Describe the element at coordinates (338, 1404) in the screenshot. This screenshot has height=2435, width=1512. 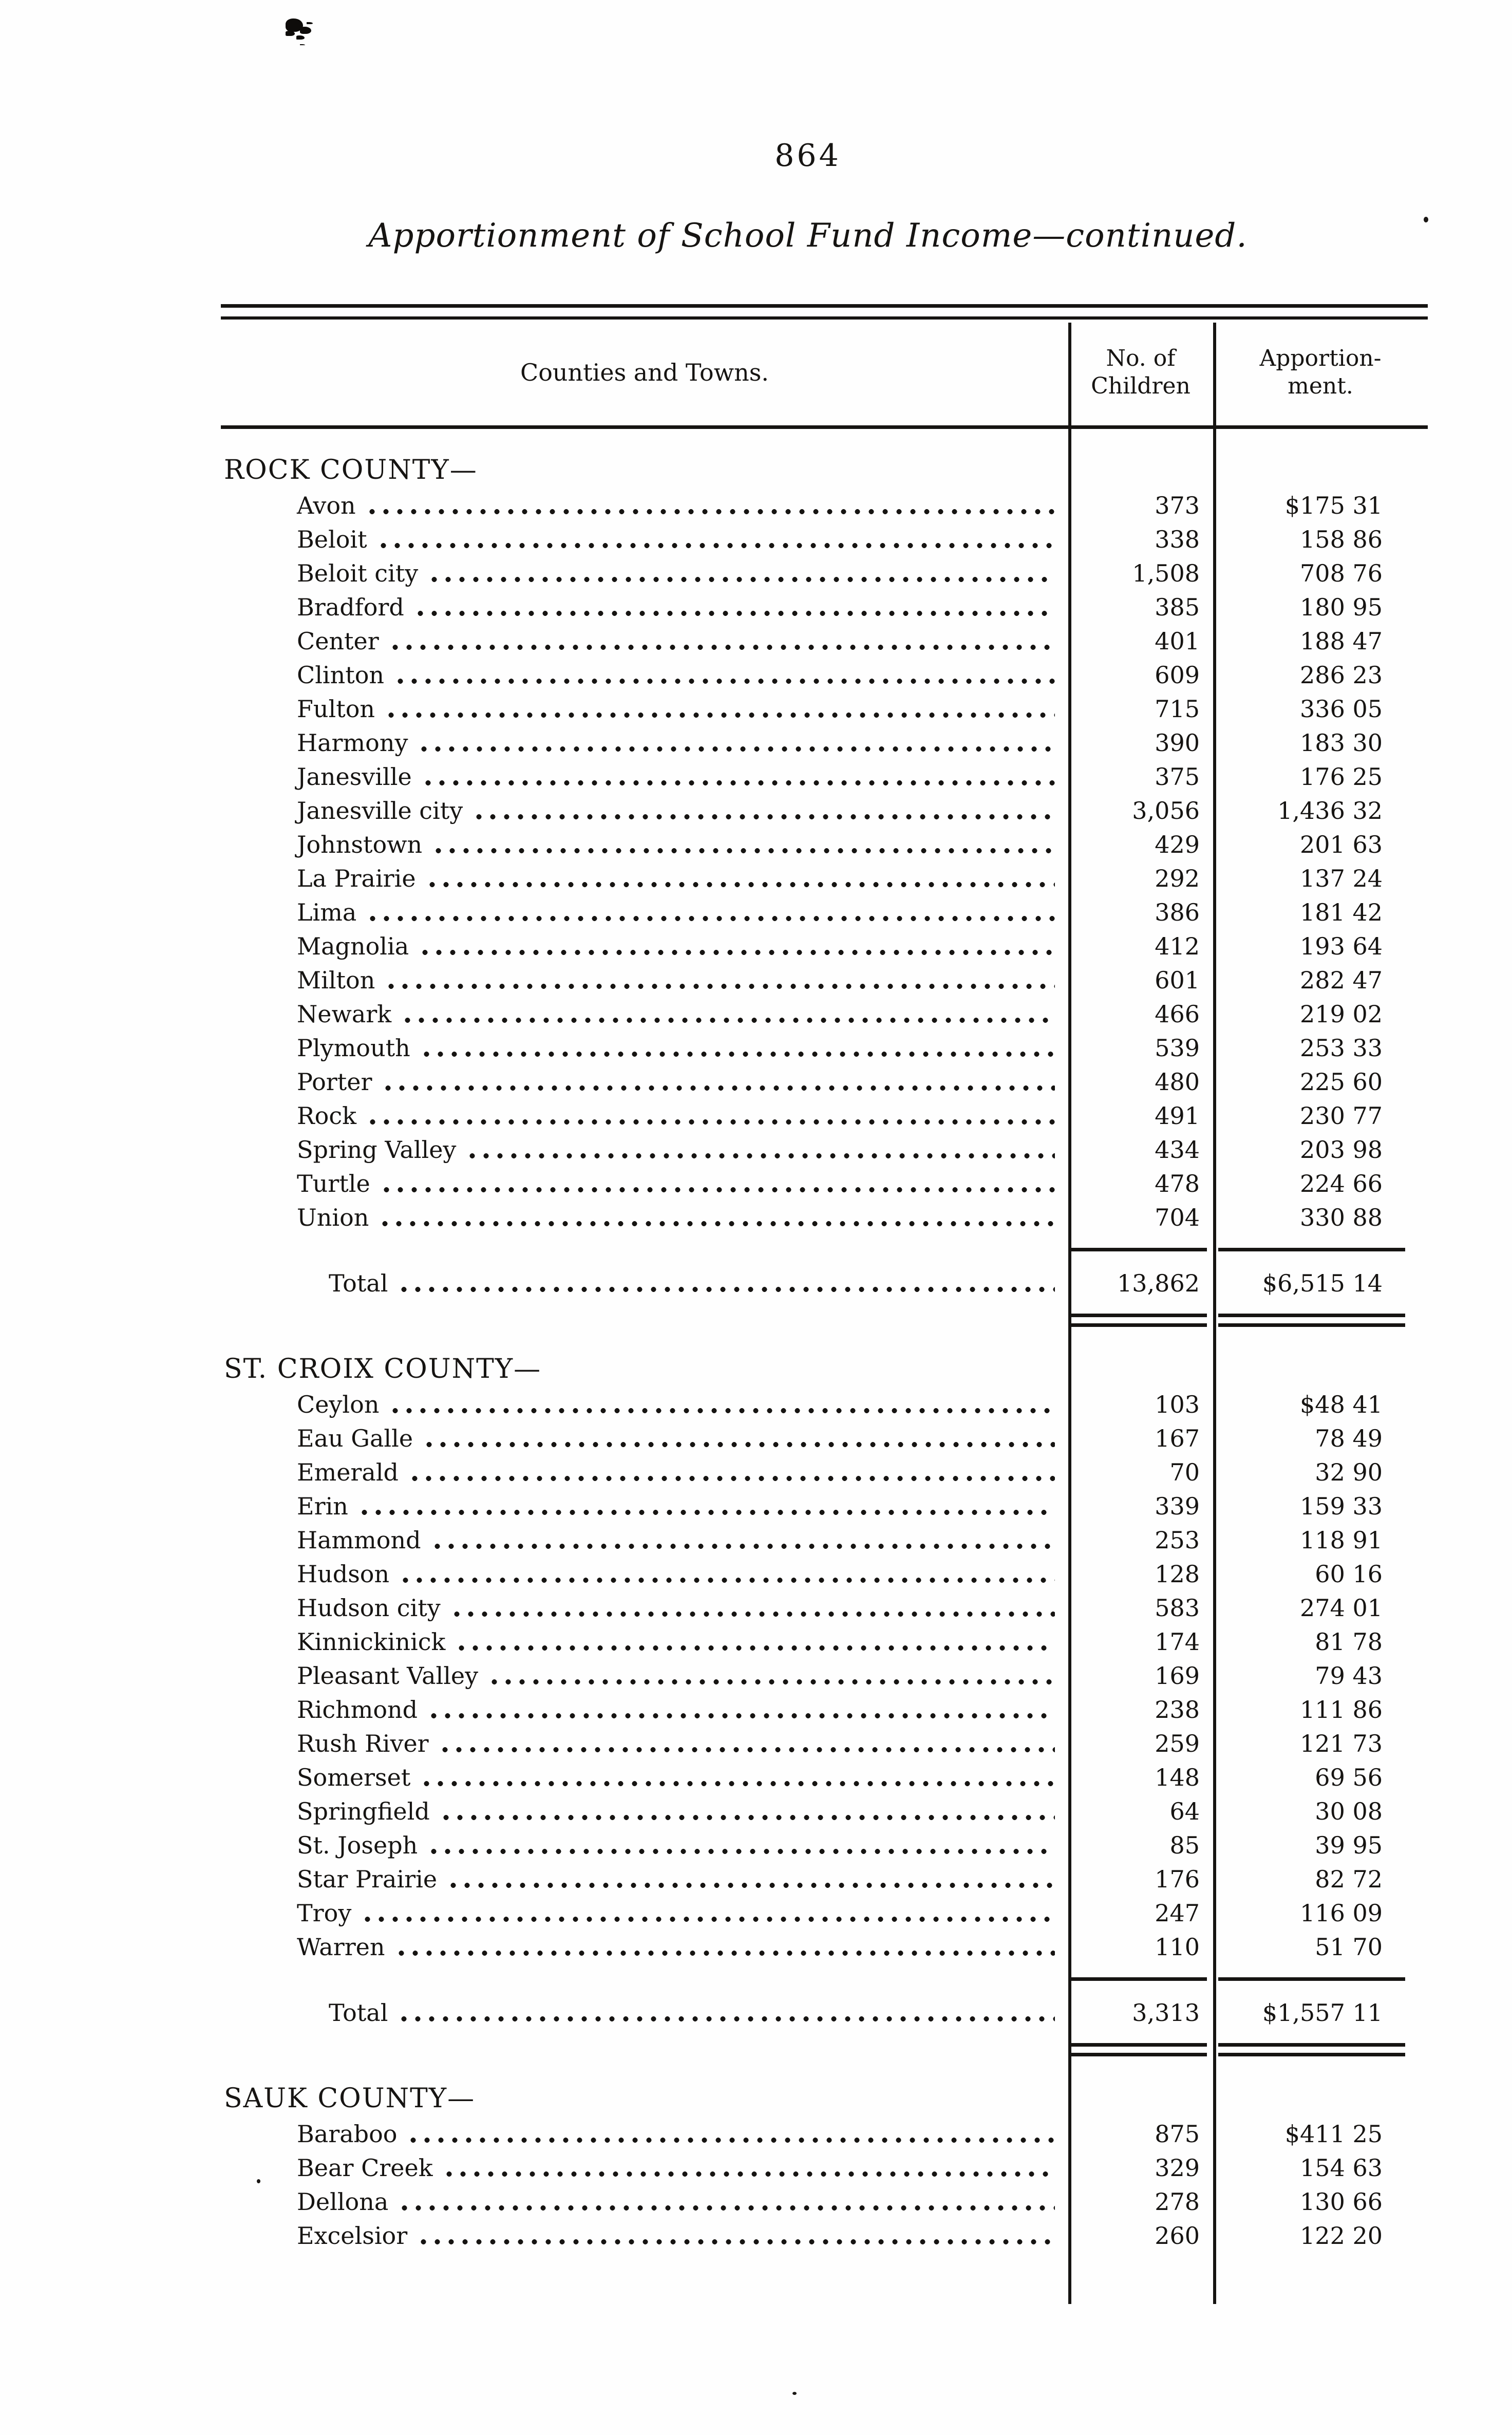
I see `town-name: Ceylon` at that location.